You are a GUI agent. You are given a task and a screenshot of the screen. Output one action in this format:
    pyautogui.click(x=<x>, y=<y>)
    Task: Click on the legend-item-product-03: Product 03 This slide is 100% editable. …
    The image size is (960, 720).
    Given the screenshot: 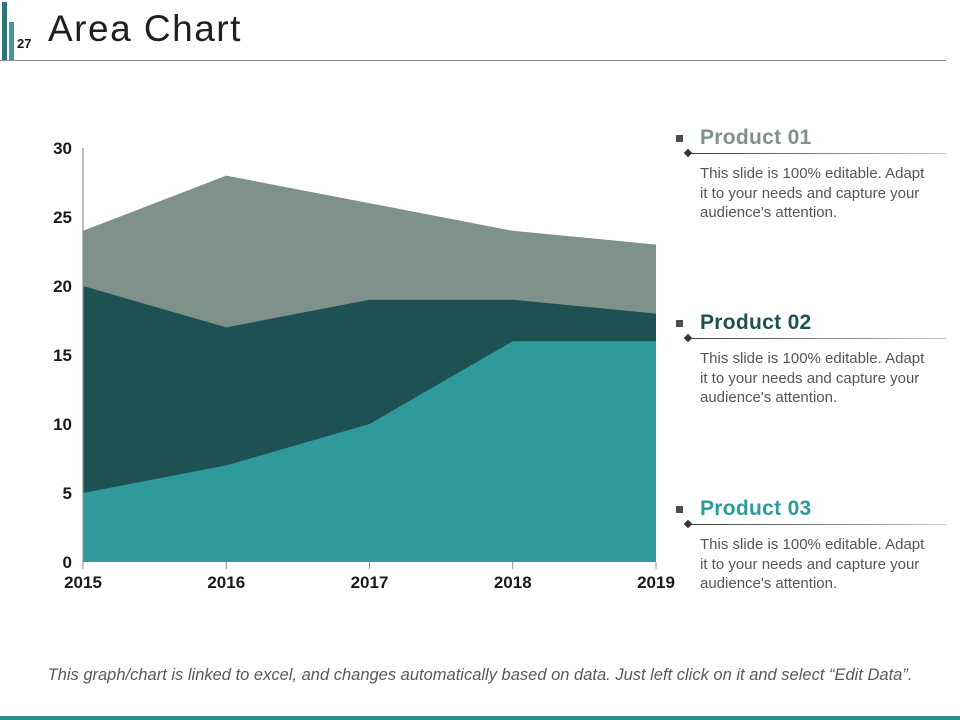 What is the action you would take?
    pyautogui.click(x=807, y=545)
    